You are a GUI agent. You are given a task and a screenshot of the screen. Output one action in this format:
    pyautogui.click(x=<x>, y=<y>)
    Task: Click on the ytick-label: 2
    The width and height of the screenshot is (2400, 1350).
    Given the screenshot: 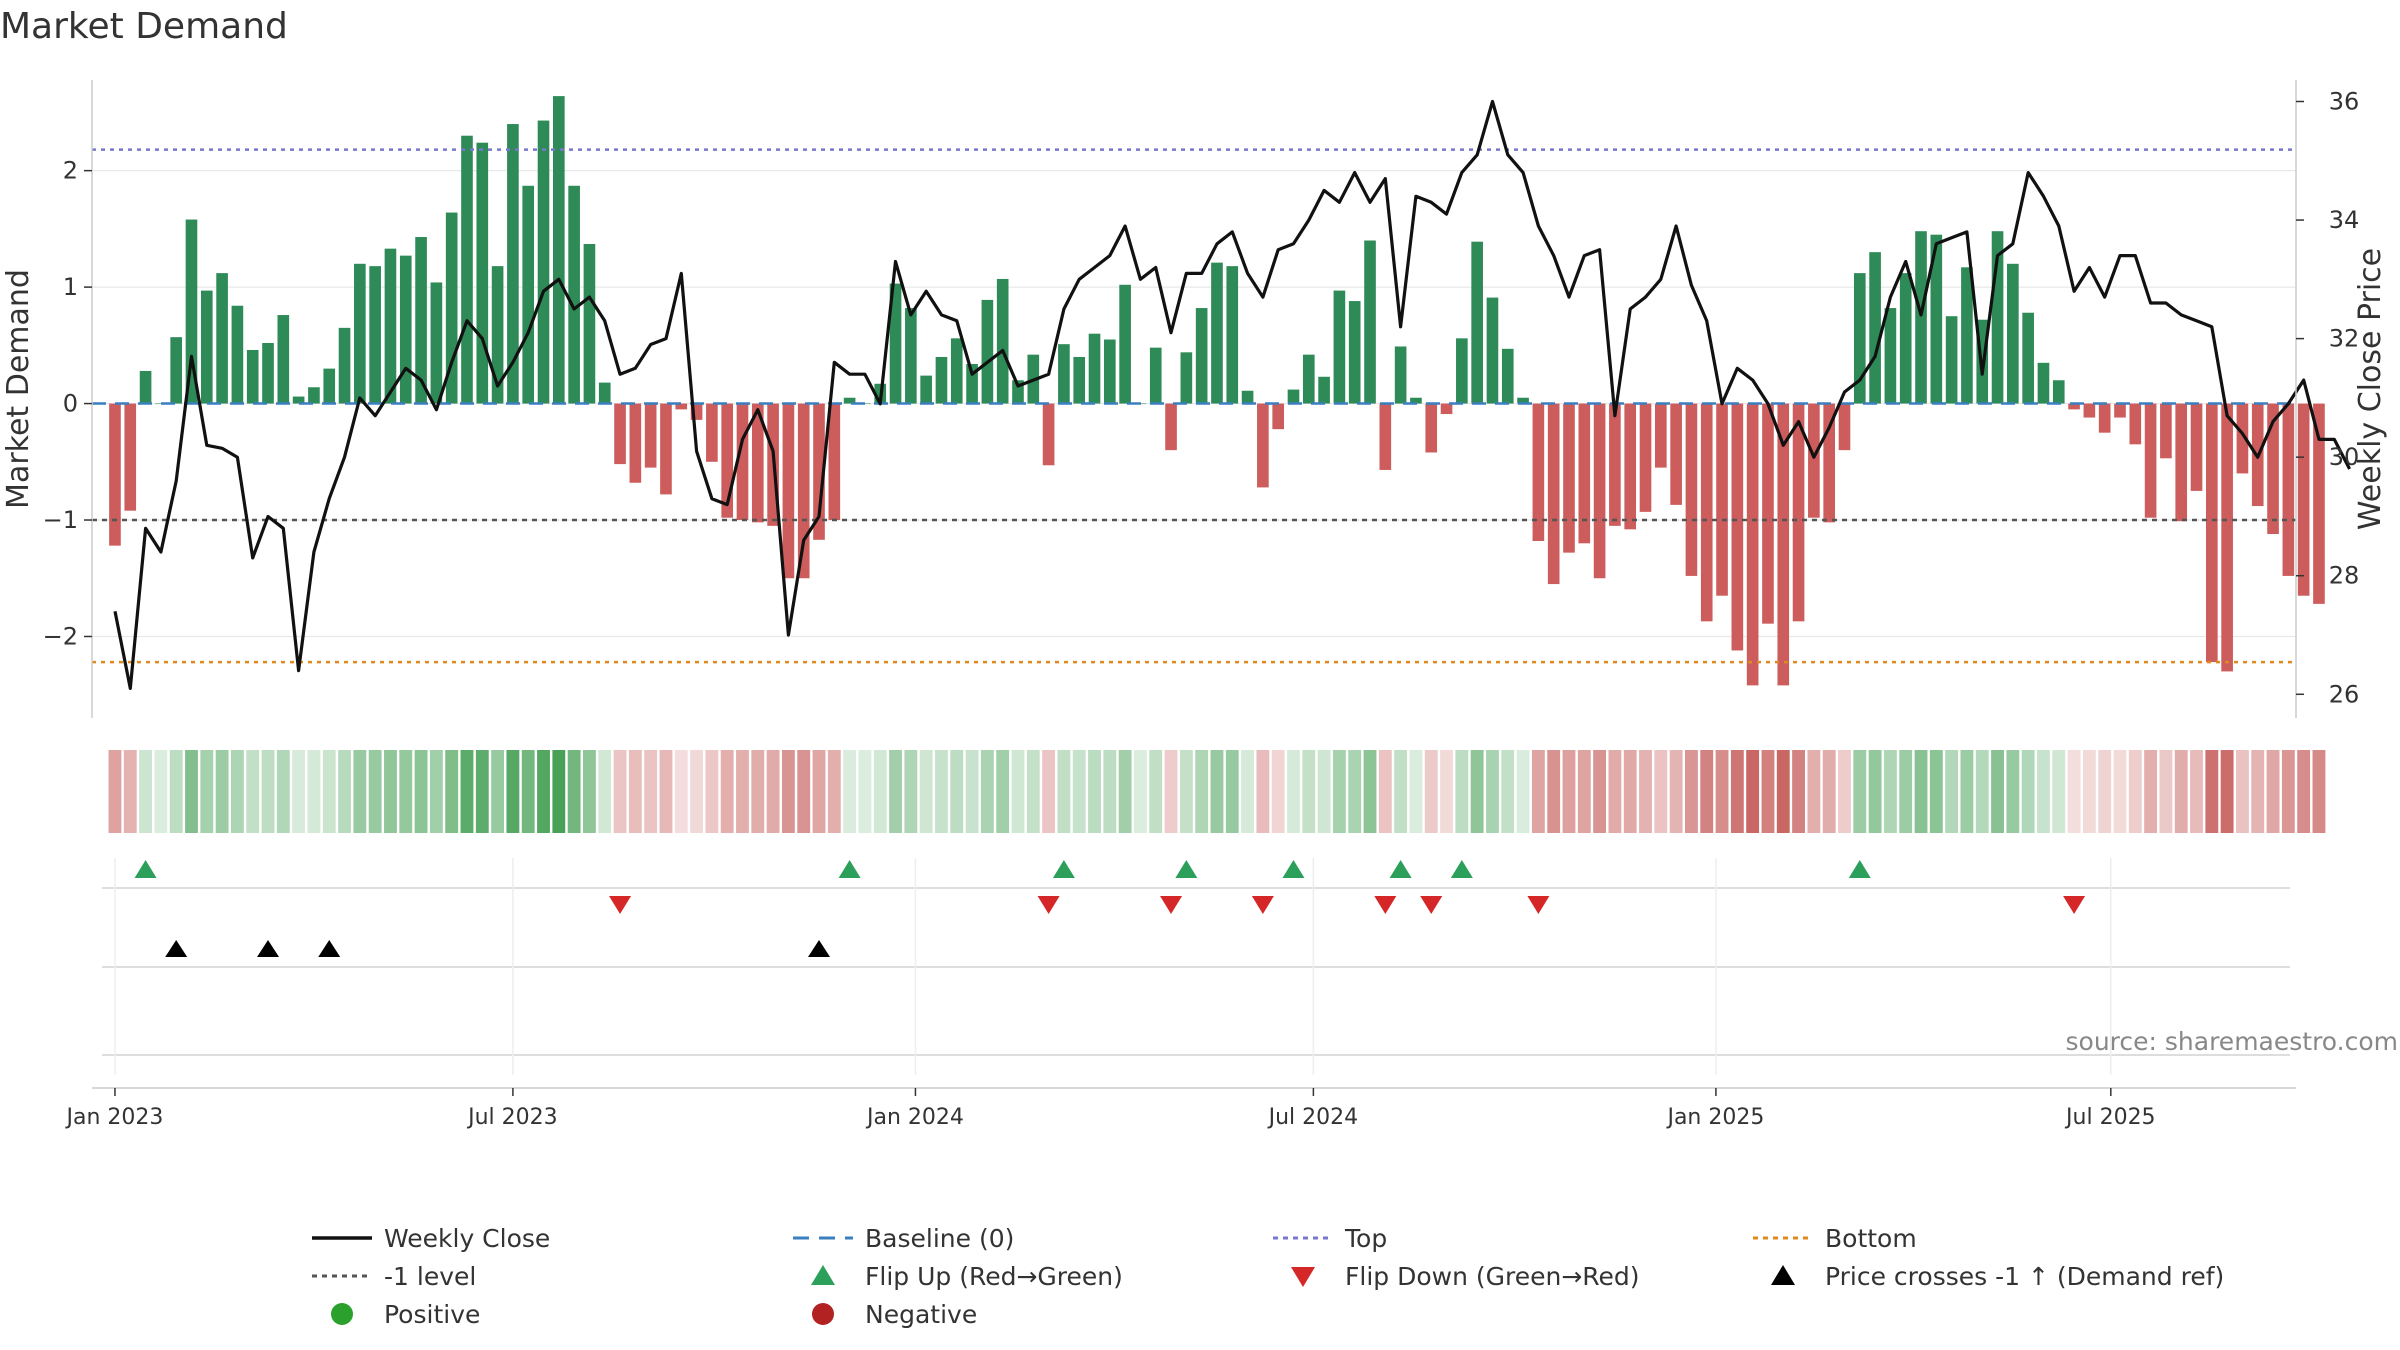 What is the action you would take?
    pyautogui.click(x=70, y=171)
    